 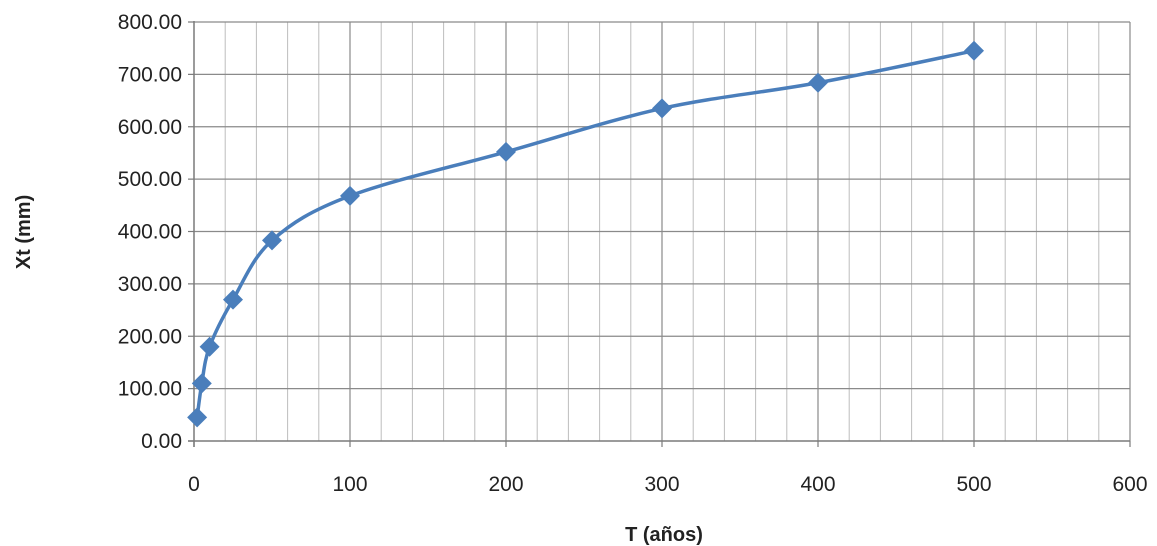 What do you see at coordinates (161, 441) in the screenshot?
I see `y-tick-label: 0.00` at bounding box center [161, 441].